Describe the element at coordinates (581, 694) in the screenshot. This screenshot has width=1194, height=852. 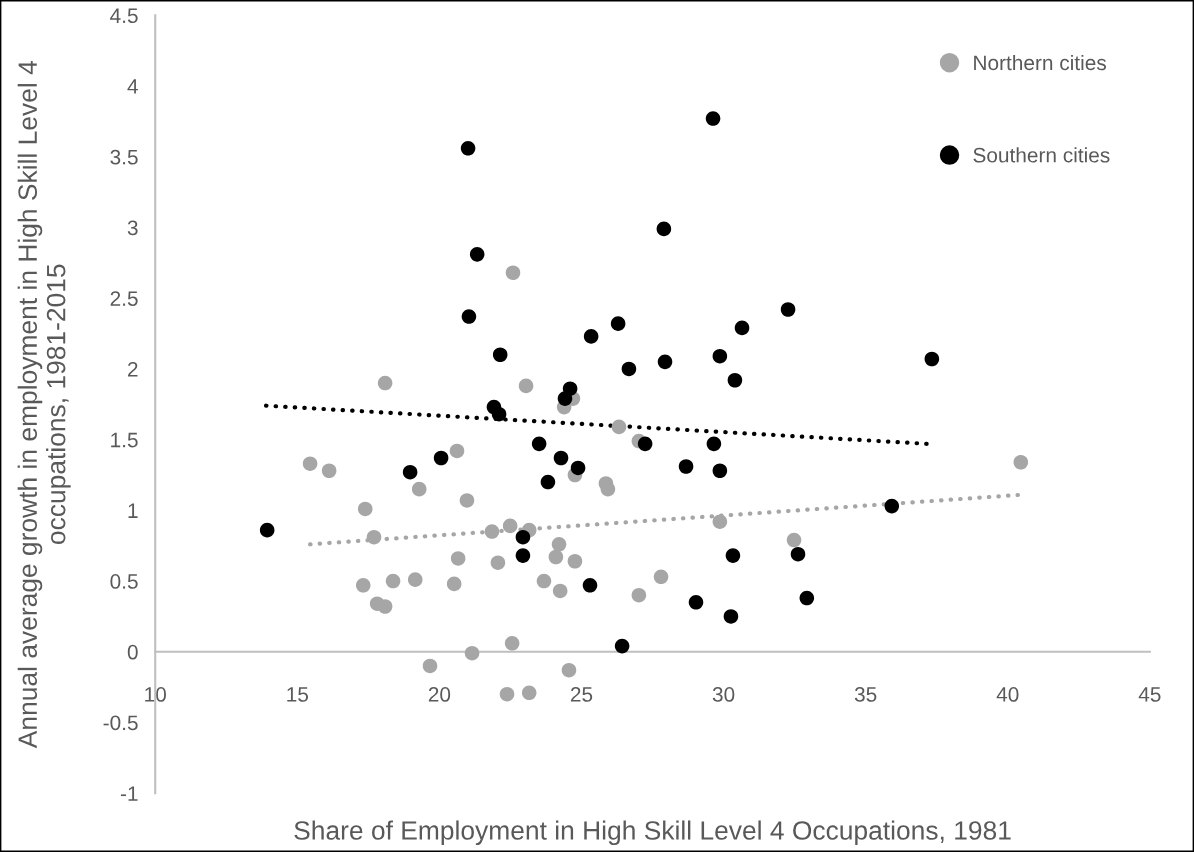
I see `x-tick-label: 25` at that location.